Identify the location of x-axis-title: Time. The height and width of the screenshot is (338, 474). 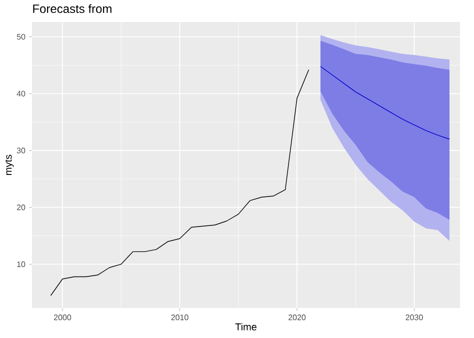
(245, 326).